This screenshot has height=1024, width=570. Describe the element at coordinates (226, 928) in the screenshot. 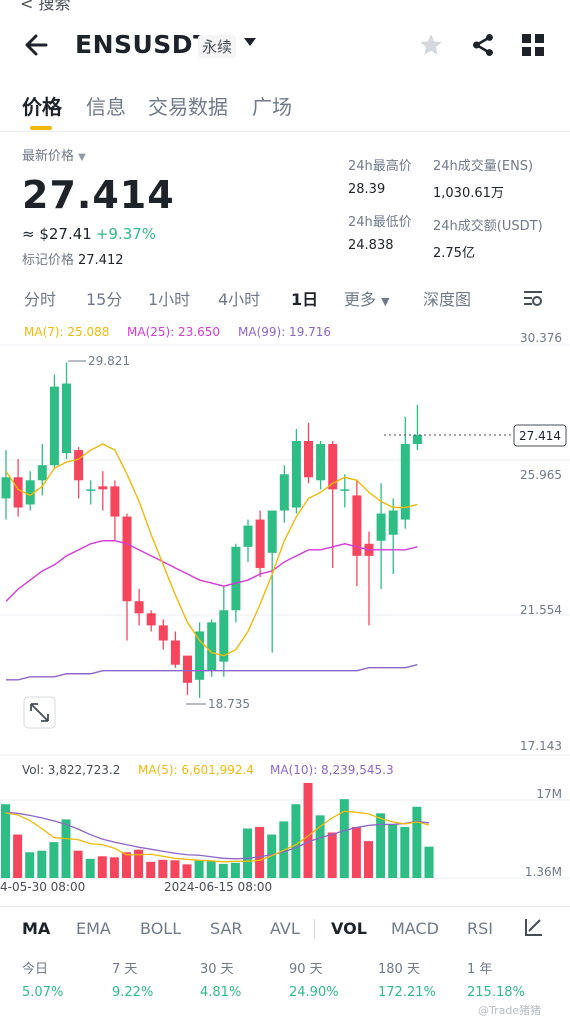

I see `indicator-sar: SAR` at that location.